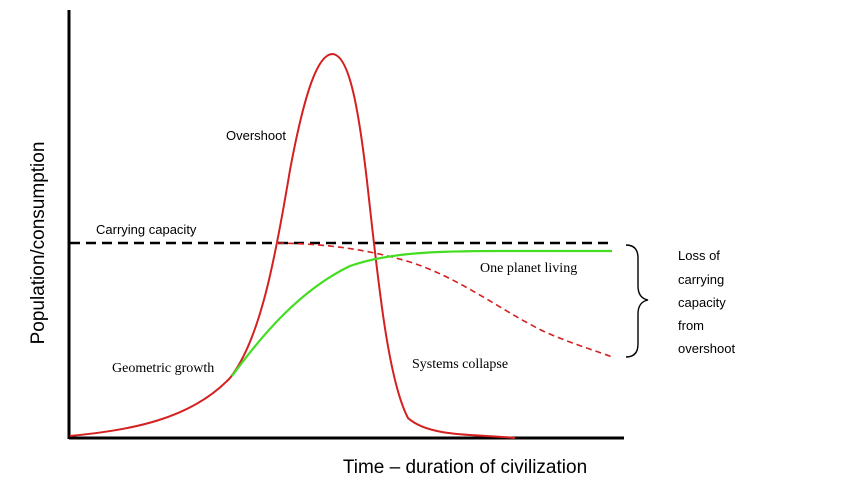  I want to click on loss-of-capacity-line-5: overshoot, so click(706, 348).